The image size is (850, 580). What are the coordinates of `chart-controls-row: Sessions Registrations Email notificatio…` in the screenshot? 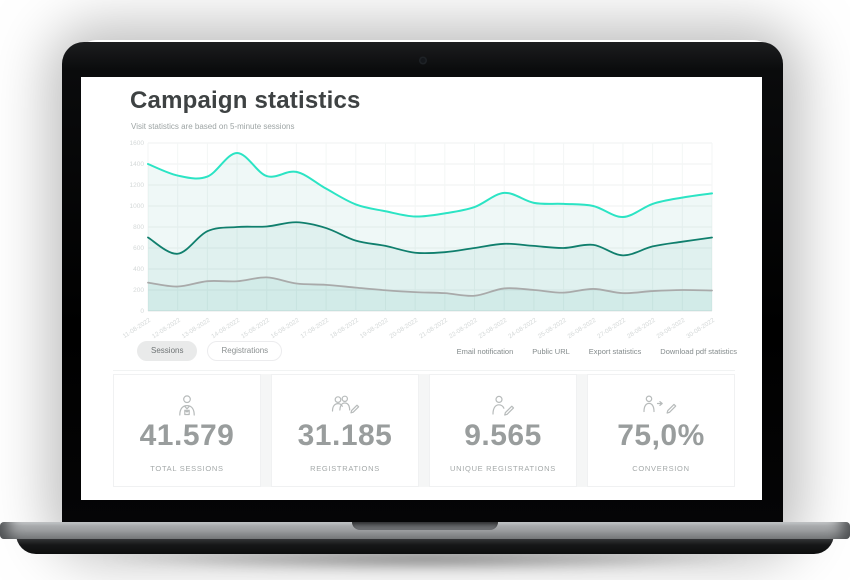 It's located at (437, 351).